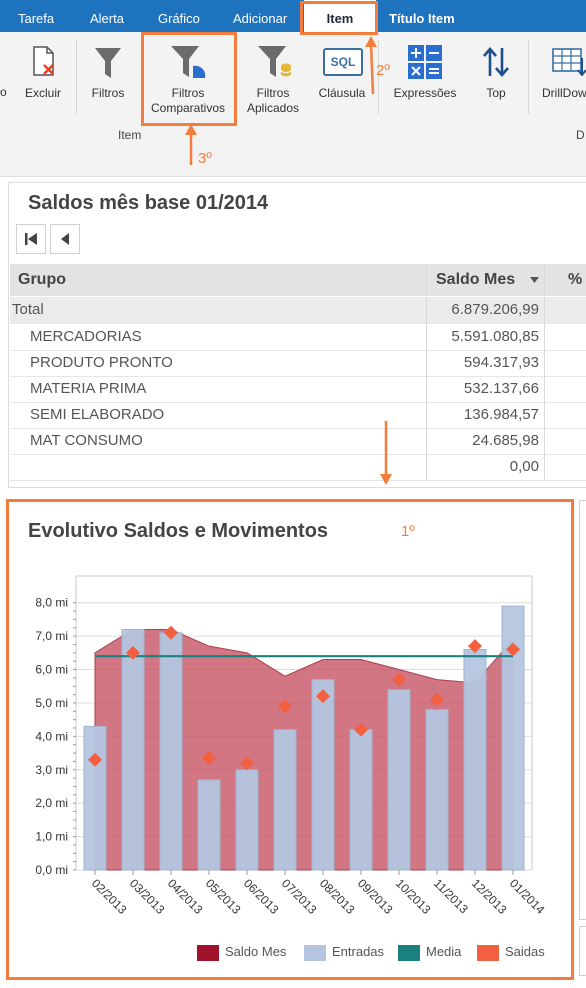 The image size is (586, 988). I want to click on ribbon-button-partial-label: o, so click(3, 92).